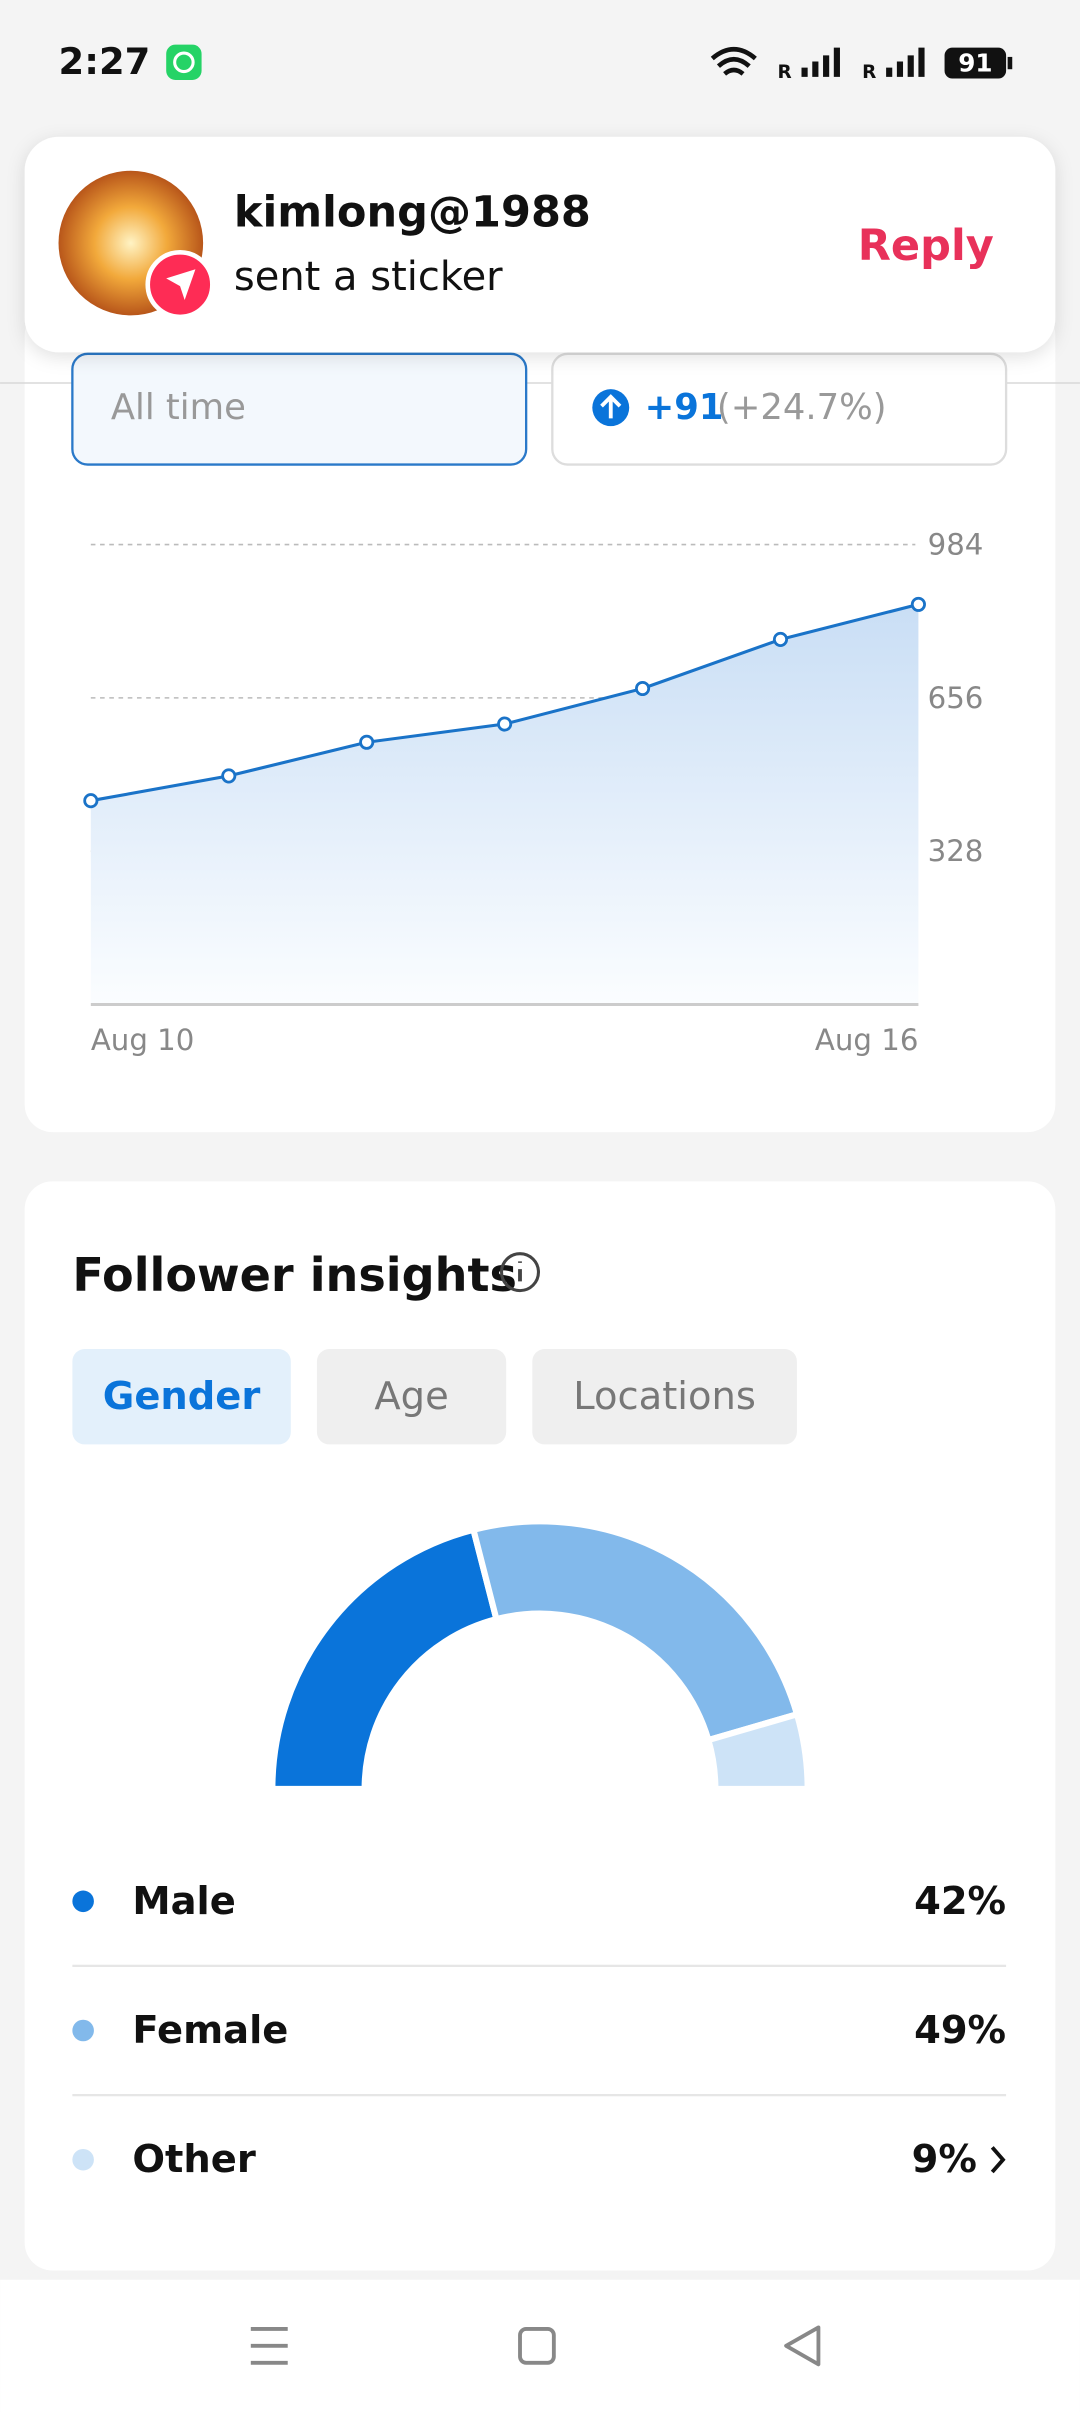 The height and width of the screenshot is (2412, 1080). I want to click on nav-bar, so click(540, 2345).